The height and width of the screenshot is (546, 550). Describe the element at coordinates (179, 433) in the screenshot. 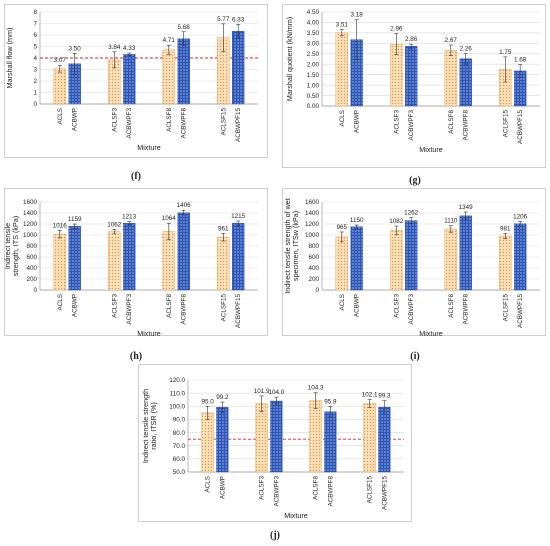

I see `y-tick-label: 80.0` at that location.